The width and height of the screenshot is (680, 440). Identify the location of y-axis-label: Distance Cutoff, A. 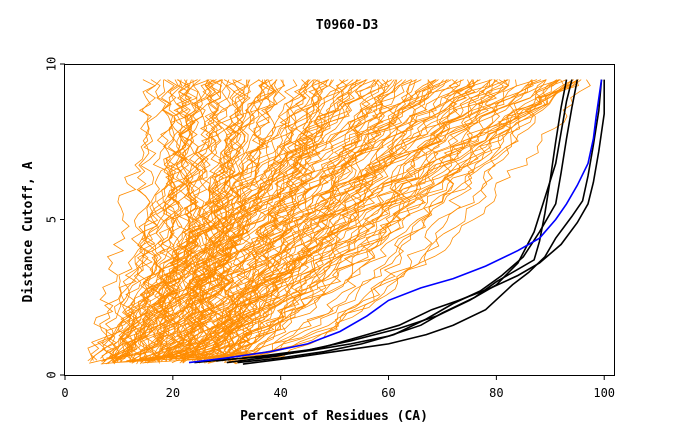
(28, 231).